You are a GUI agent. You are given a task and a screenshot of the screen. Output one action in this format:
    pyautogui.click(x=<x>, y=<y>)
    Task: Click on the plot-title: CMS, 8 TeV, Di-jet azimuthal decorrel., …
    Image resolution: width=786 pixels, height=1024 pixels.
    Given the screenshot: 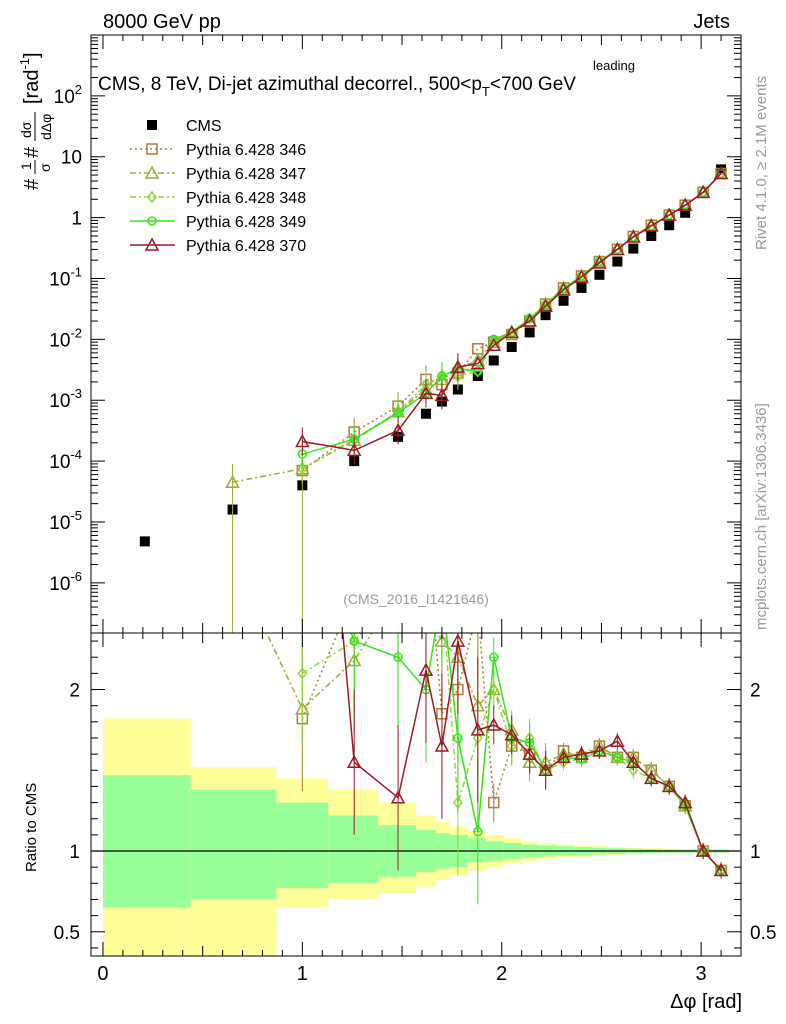 What is the action you would take?
    pyautogui.click(x=337, y=86)
    